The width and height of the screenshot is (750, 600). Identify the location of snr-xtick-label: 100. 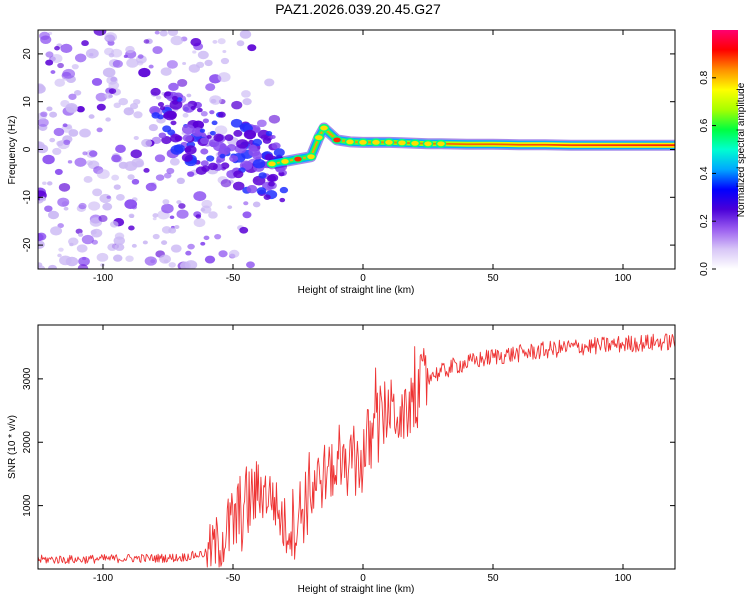
(623, 578).